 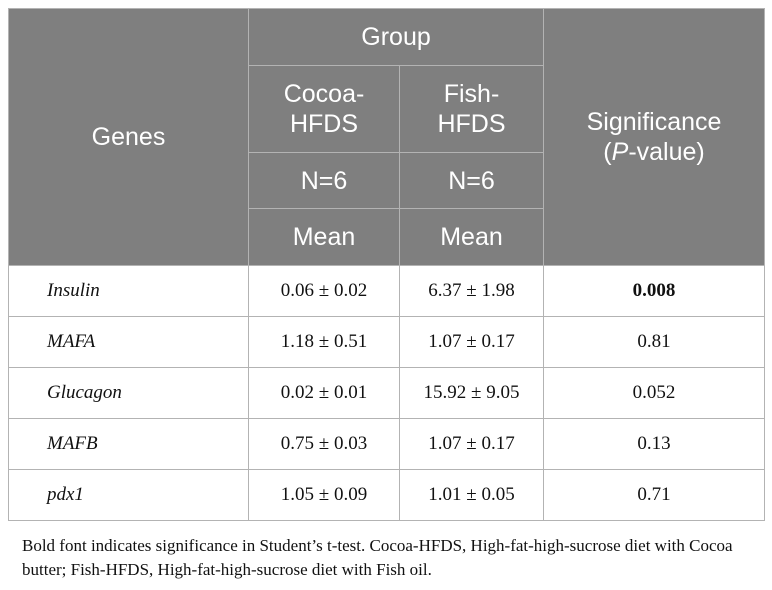 What do you see at coordinates (620, 152) in the screenshot?
I see `header-significance-p: P` at bounding box center [620, 152].